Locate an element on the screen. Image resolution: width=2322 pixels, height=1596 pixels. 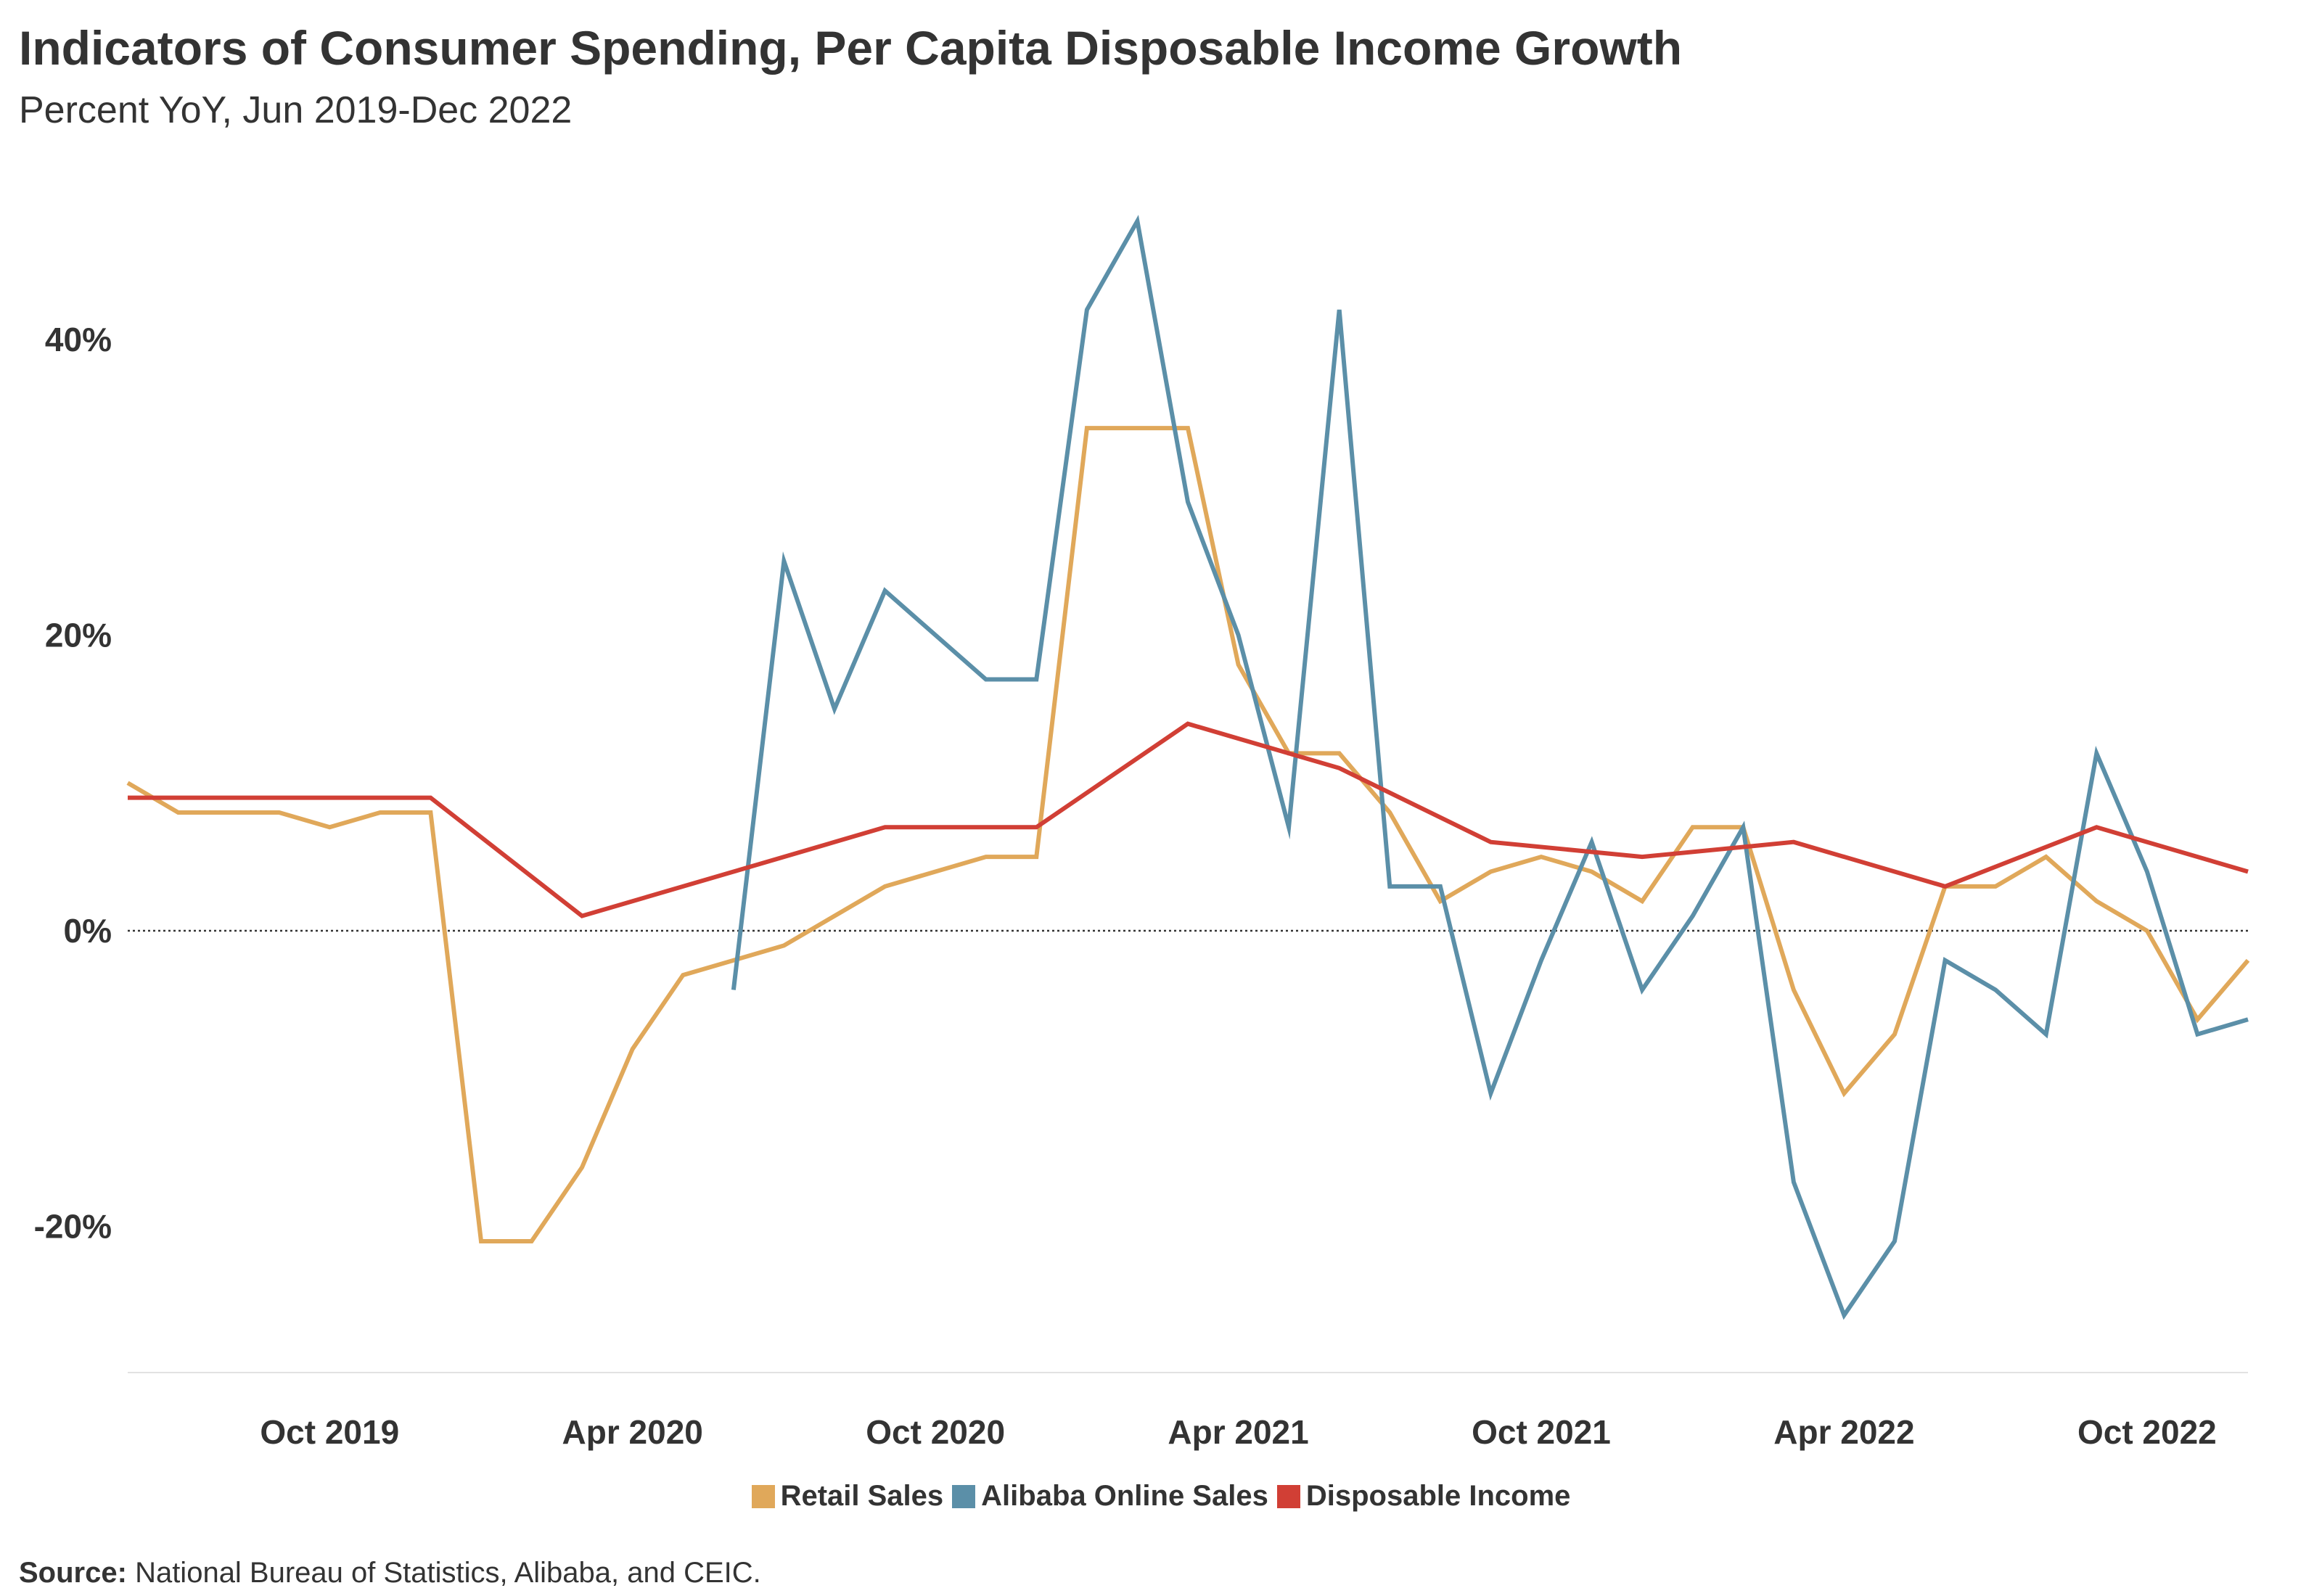
legend-item-disposable-income: Disposable Income is located at coordinates (1423, 1496).